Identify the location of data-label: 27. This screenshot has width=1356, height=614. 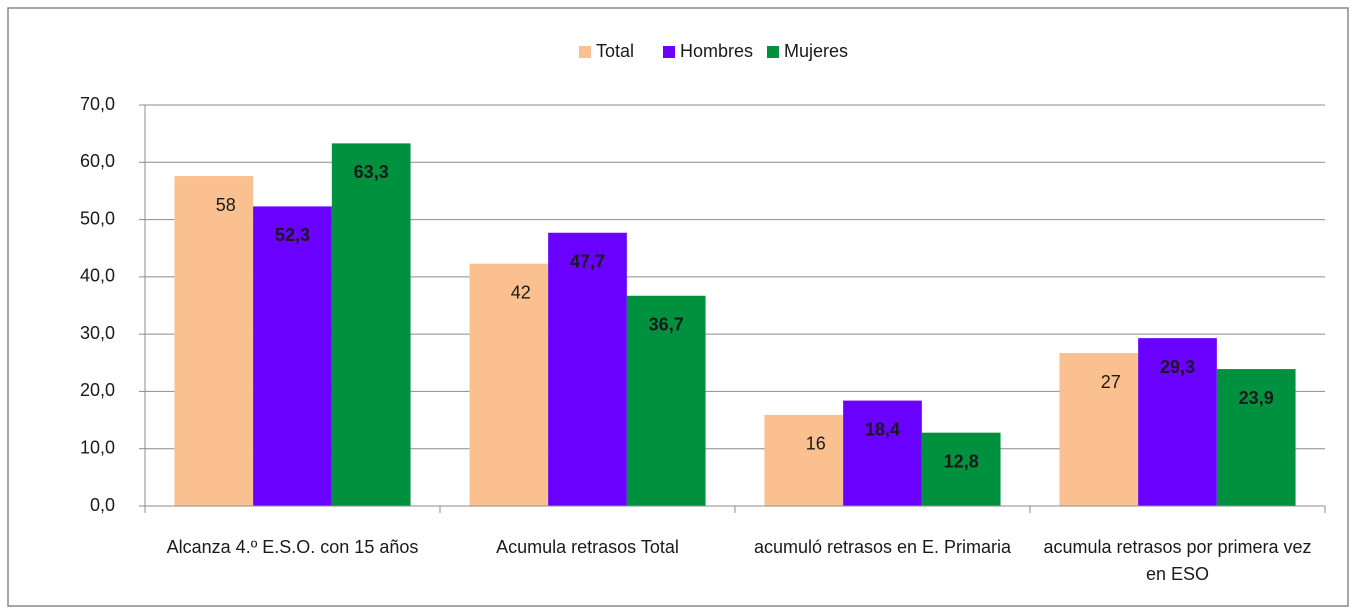
(1111, 382).